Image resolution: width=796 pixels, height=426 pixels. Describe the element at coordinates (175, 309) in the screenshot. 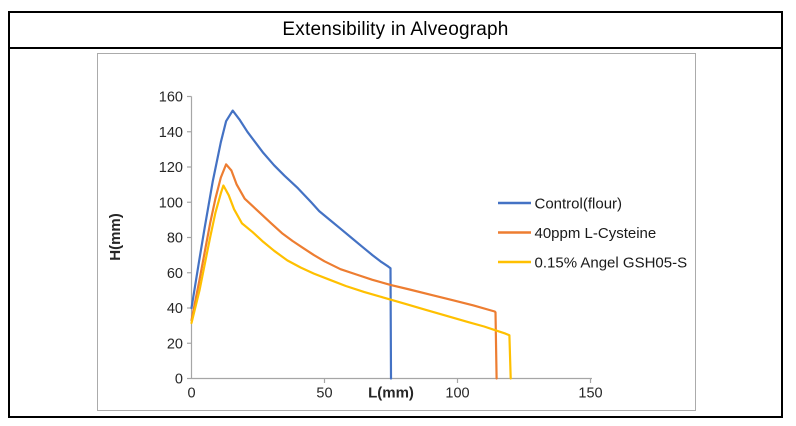

I see `y-tick-label: 40` at that location.